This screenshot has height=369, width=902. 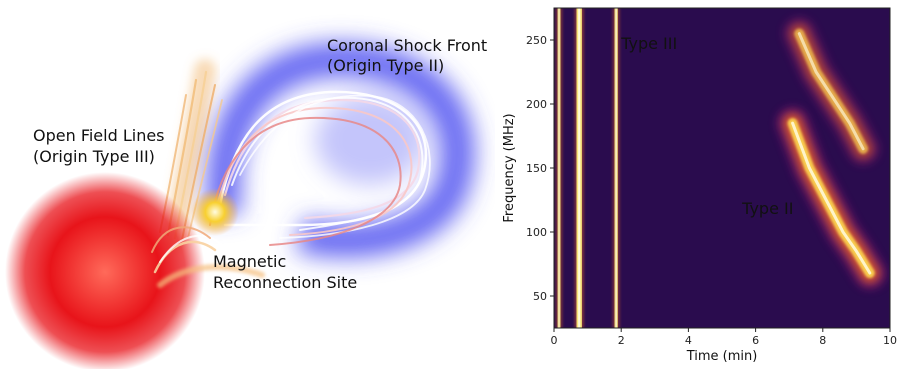 What do you see at coordinates (536, 104) in the screenshot?
I see `y-tick-label: 200` at bounding box center [536, 104].